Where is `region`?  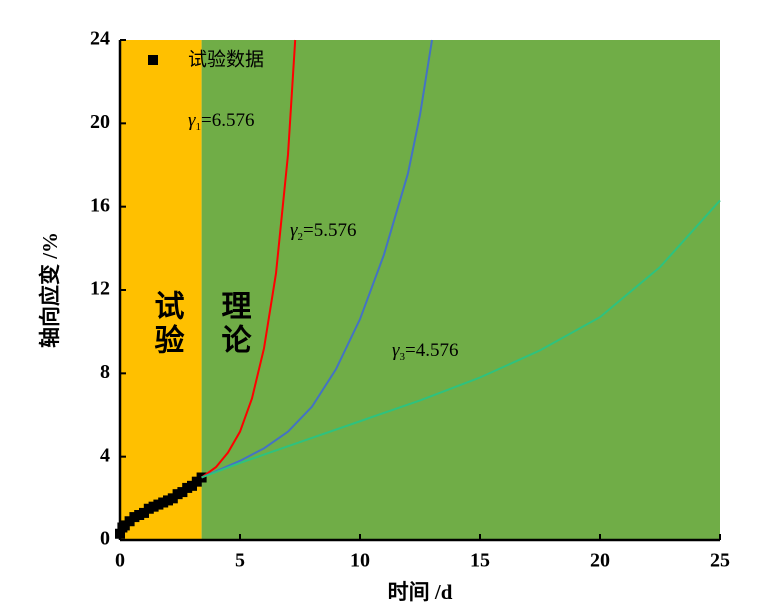
region is located at coordinates (161, 290).